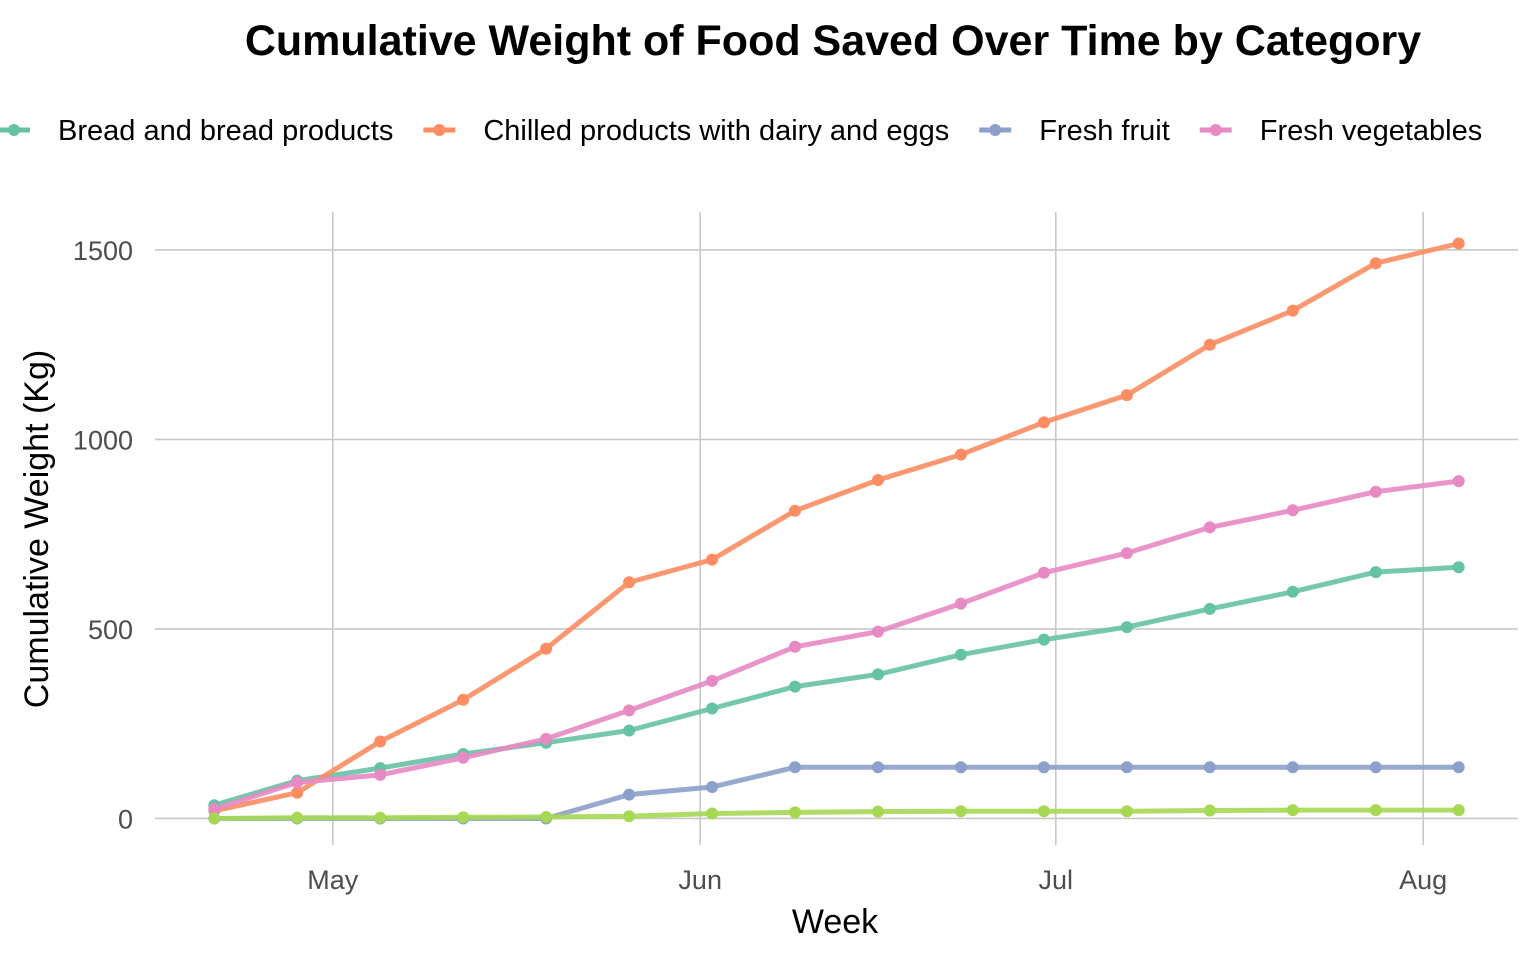  I want to click on x-axis-title: Week, so click(835, 922).